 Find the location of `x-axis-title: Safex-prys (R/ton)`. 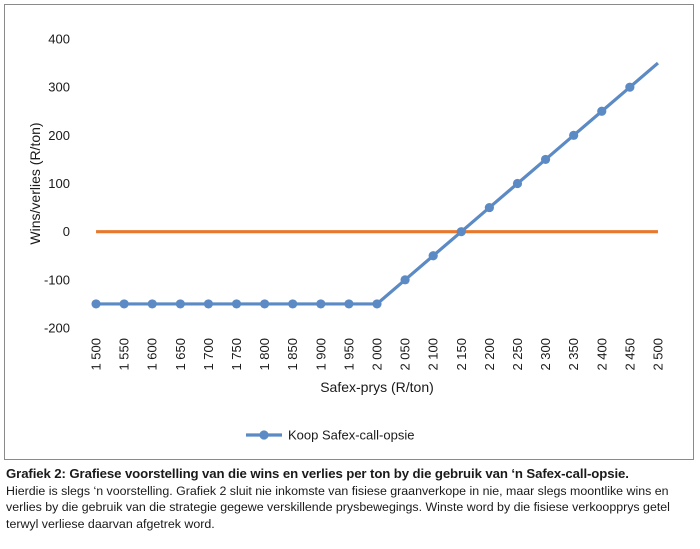

x-axis-title: Safex-prys (R/ton) is located at coordinates (377, 387).